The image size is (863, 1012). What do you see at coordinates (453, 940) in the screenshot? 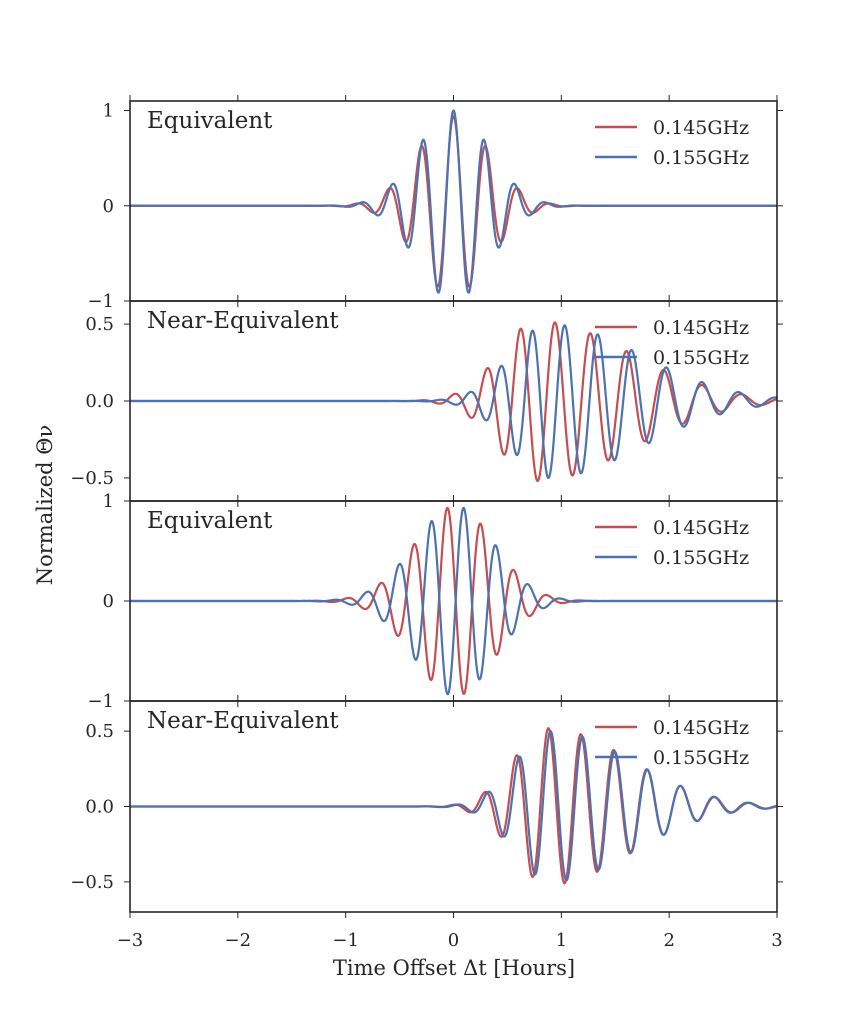
I see `x-tick-label: 0` at bounding box center [453, 940].